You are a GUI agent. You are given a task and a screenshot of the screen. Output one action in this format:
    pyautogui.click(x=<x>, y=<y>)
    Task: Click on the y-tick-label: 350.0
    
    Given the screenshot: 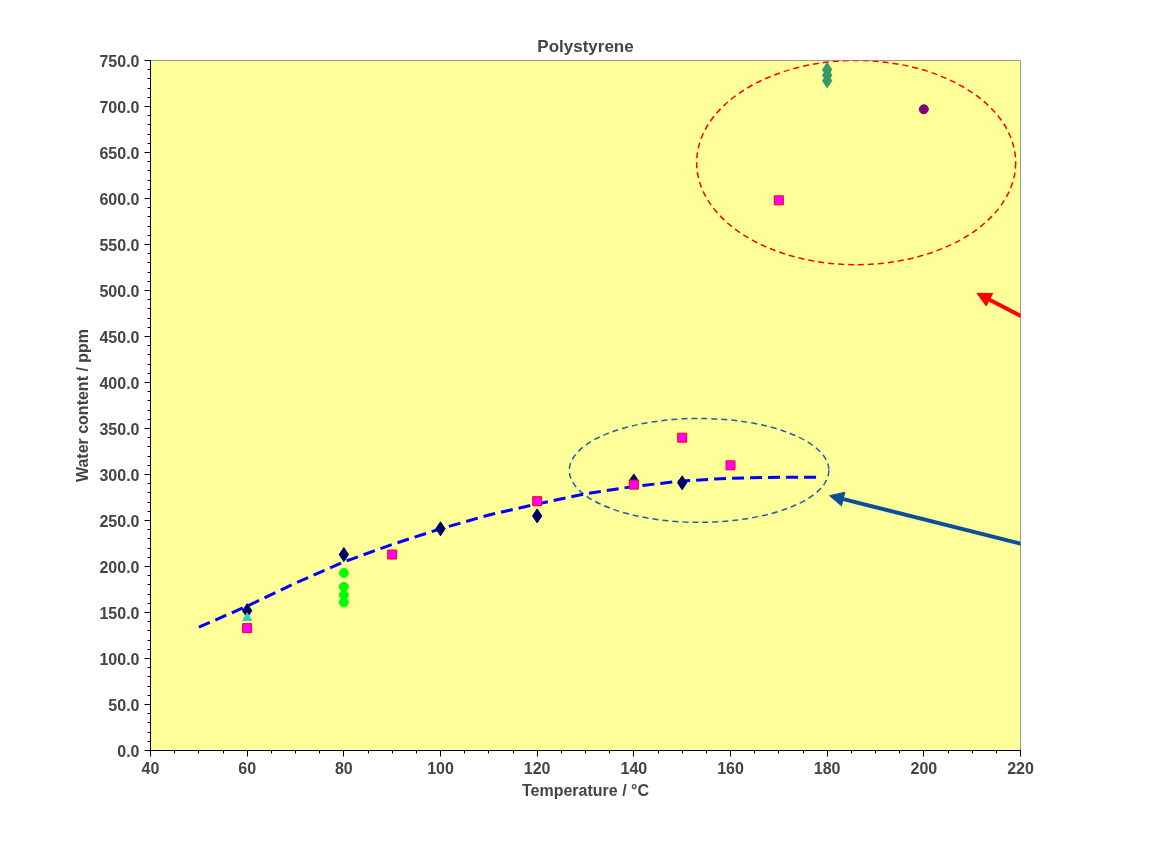 What is the action you would take?
    pyautogui.click(x=119, y=429)
    